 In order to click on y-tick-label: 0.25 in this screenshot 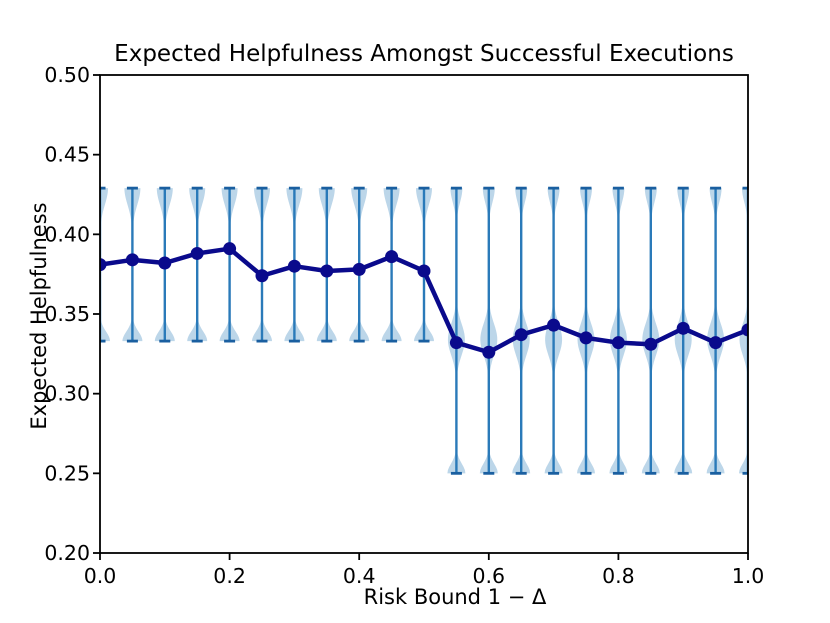, I will do `click(67, 473)`.